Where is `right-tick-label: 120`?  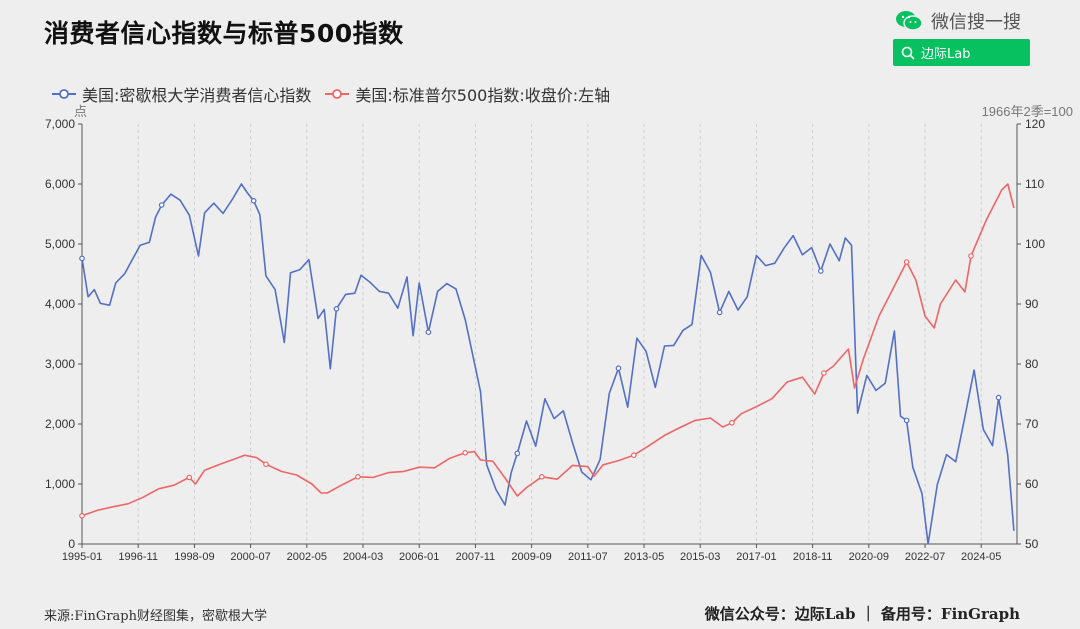
right-tick-label: 120 is located at coordinates (1035, 124).